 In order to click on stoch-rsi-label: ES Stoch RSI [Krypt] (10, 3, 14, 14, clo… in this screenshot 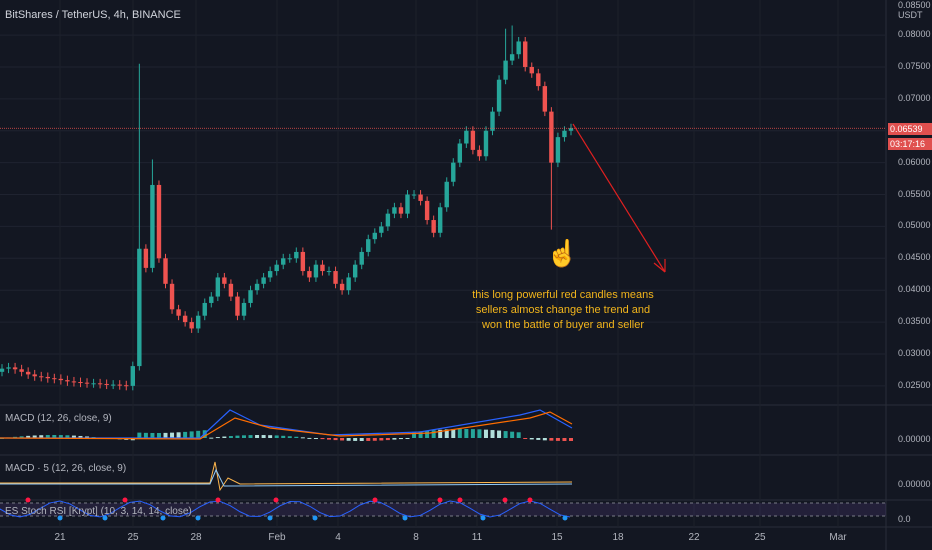, I will do `click(98, 511)`.